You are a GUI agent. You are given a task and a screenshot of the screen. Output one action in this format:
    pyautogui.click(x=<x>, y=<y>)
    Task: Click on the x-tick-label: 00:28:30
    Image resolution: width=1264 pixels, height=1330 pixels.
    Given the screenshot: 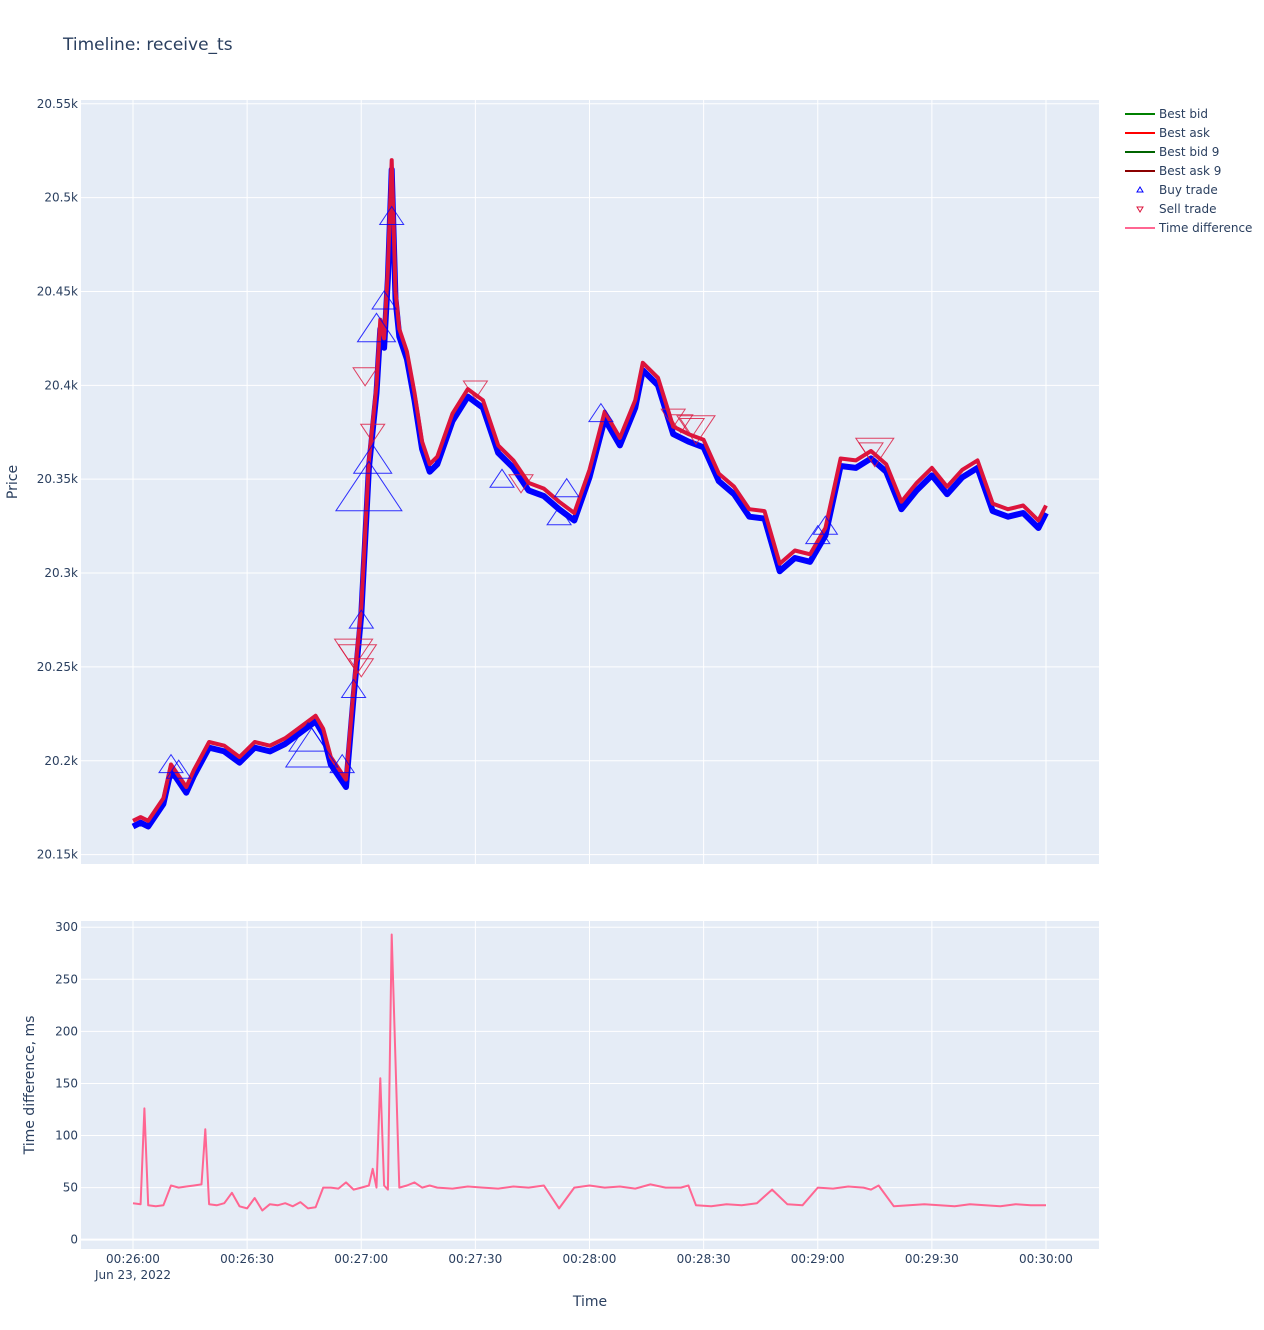 What is the action you would take?
    pyautogui.click(x=704, y=1259)
    